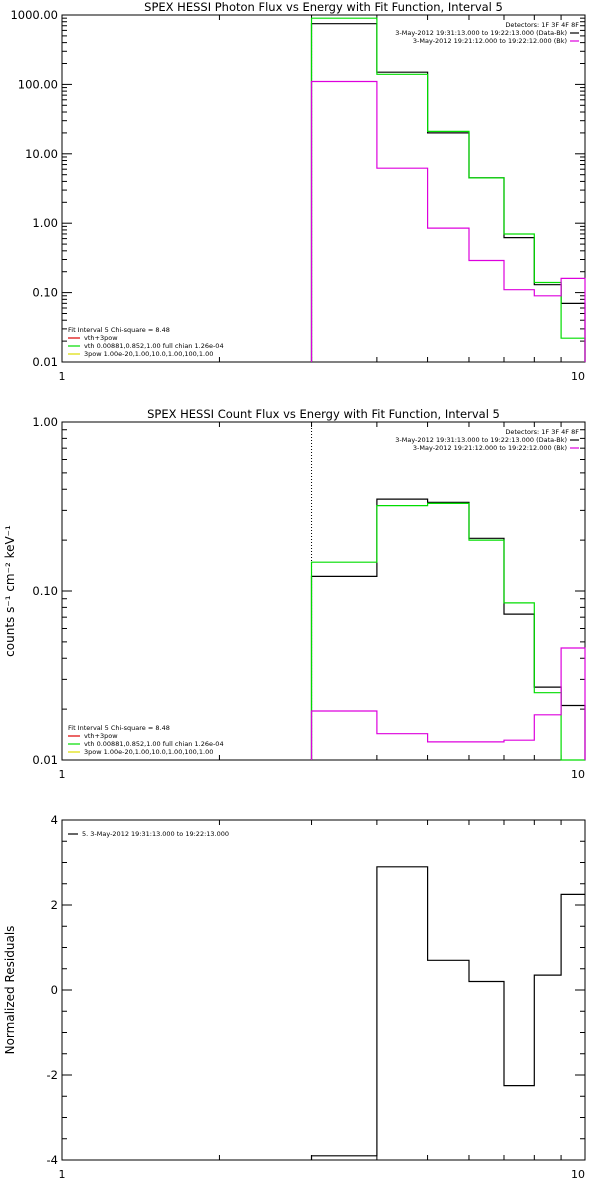 The image size is (600, 1200). What do you see at coordinates (54, 990) in the screenshot?
I see `y-tick-label: 0` at bounding box center [54, 990].